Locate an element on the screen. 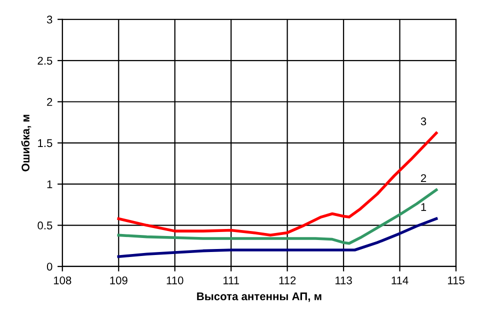 This screenshot has height=323, width=480. x-tick-label: 115 is located at coordinates (456, 280).